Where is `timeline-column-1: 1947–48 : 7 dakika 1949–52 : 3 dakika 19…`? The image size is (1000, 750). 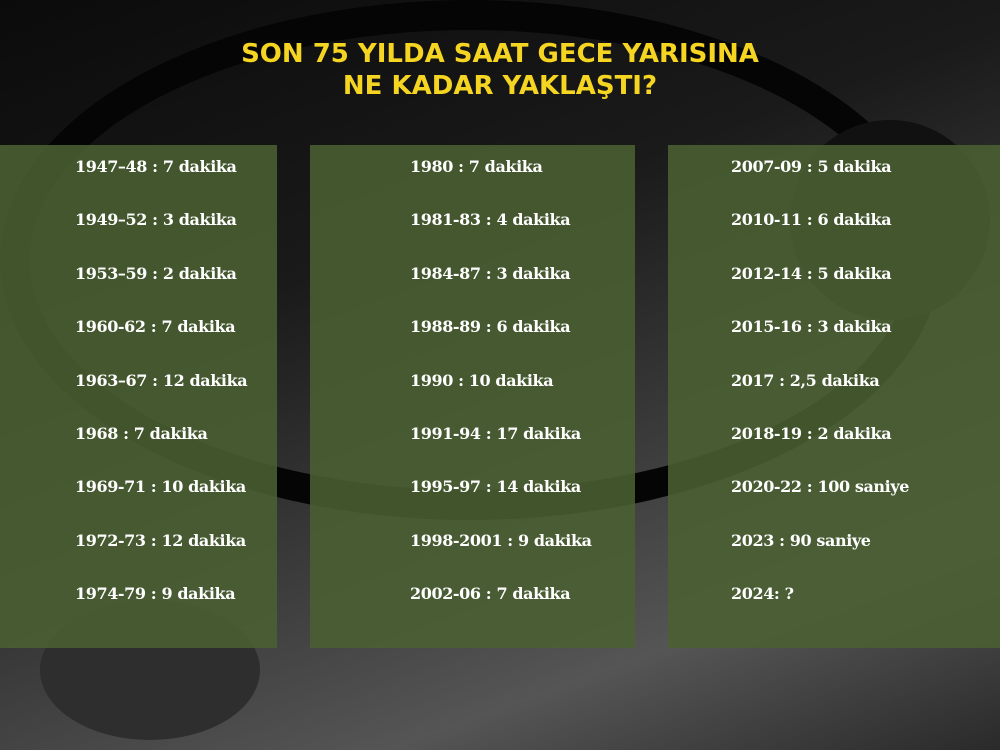
timeline-column-1: 1947–48 : 7 dakika 1949–52 : 3 dakika 19… is located at coordinates (161, 397).